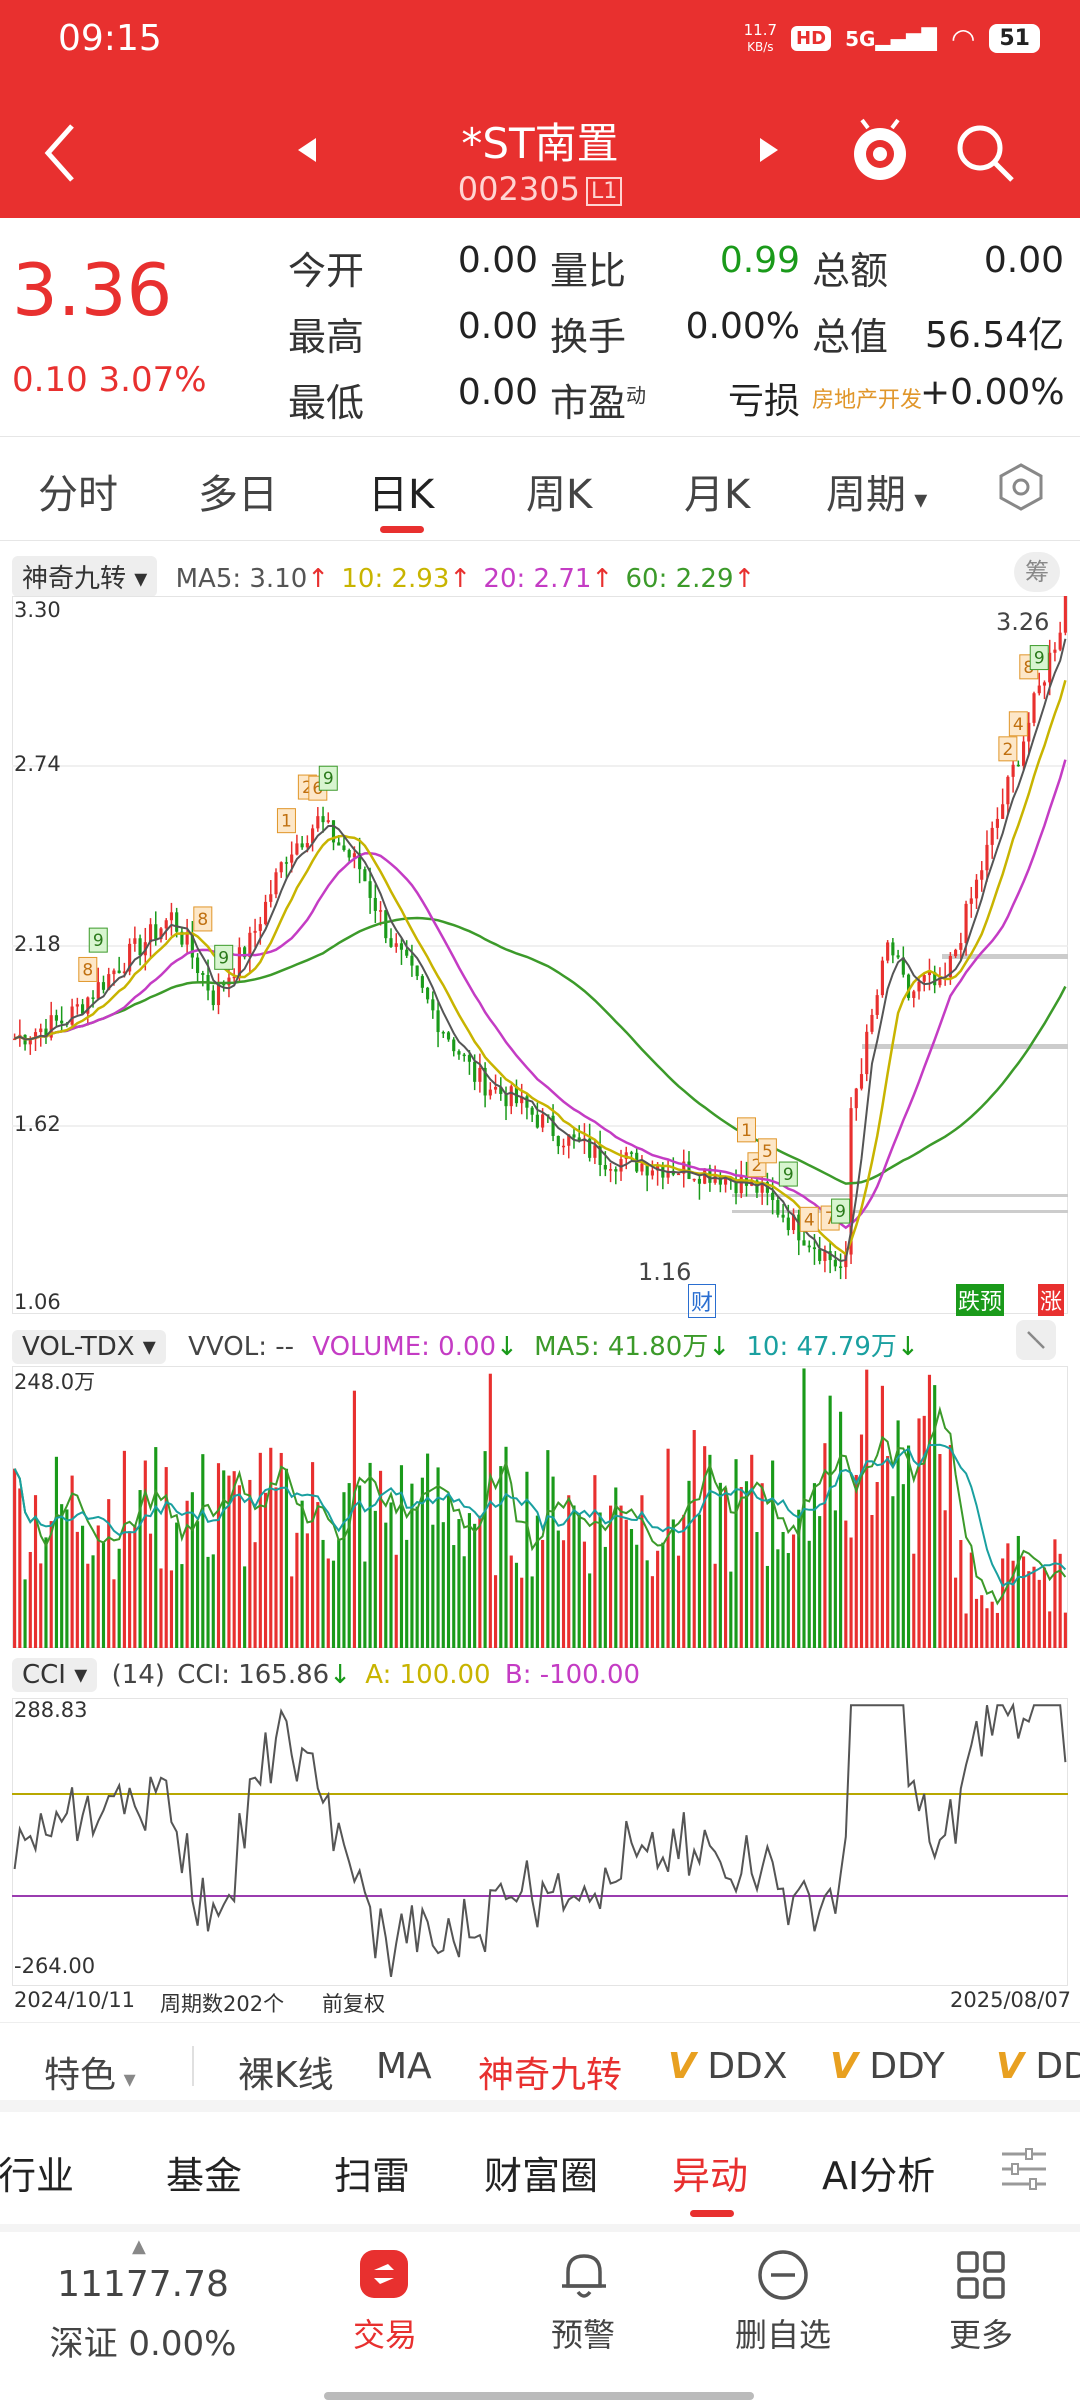 The height and width of the screenshot is (2408, 1080). What do you see at coordinates (60, 153) in the screenshot?
I see `back-icon` at bounding box center [60, 153].